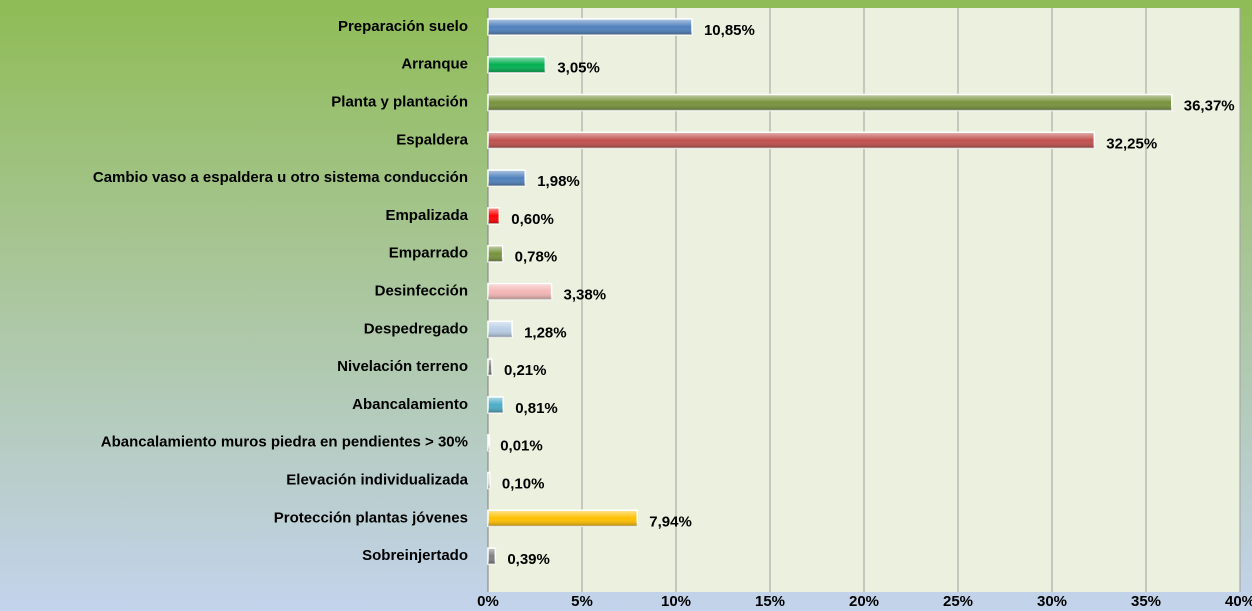  Describe the element at coordinates (377, 479) in the screenshot. I see `y-tick-label: Elevación individualizada` at that location.